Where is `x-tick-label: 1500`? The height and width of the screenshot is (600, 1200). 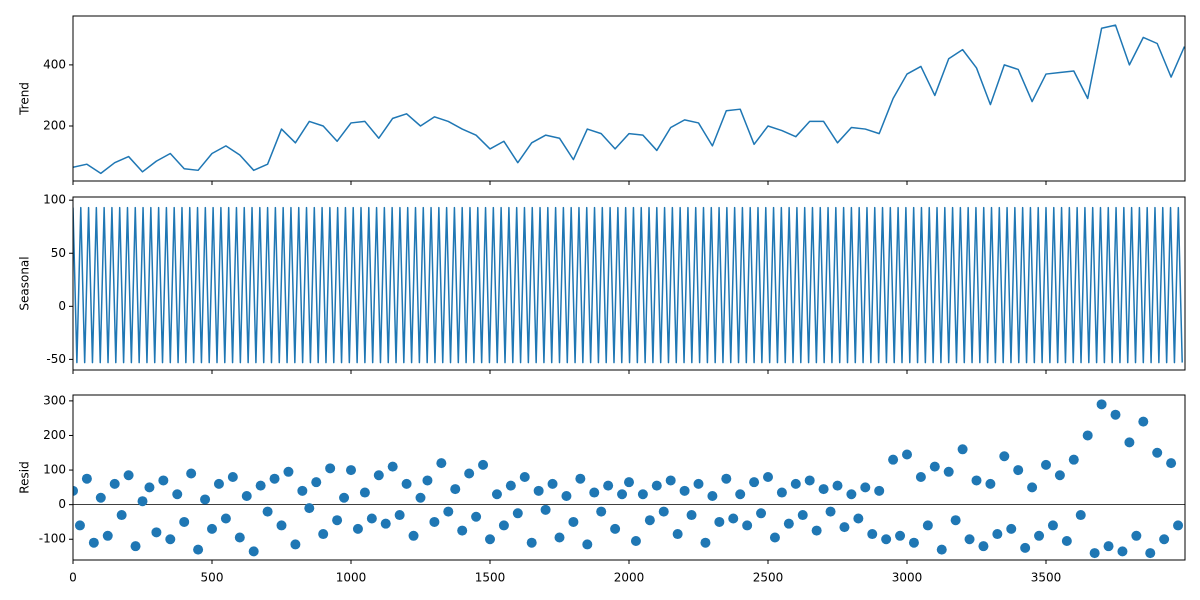
x-tick-label: 1500 is located at coordinates (490, 578).